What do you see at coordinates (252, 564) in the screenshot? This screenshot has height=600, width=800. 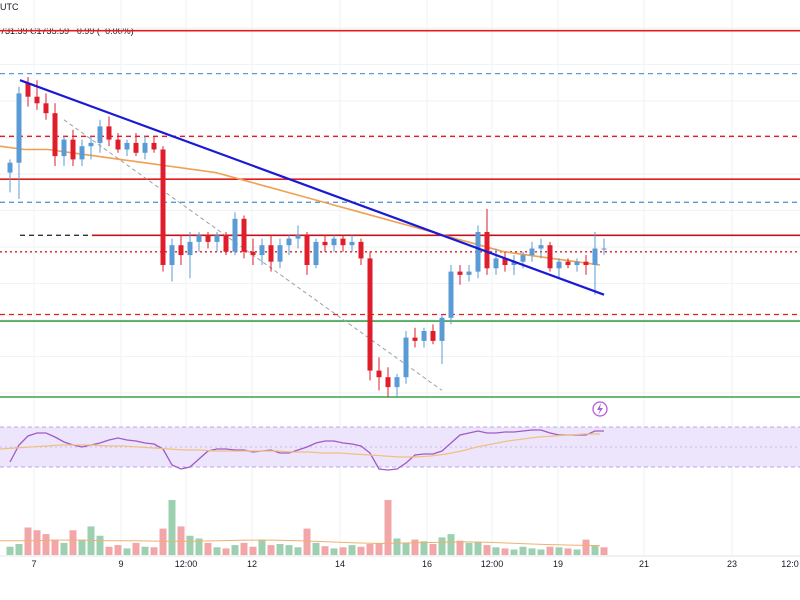 I see `x-tick-label: 12` at bounding box center [252, 564].